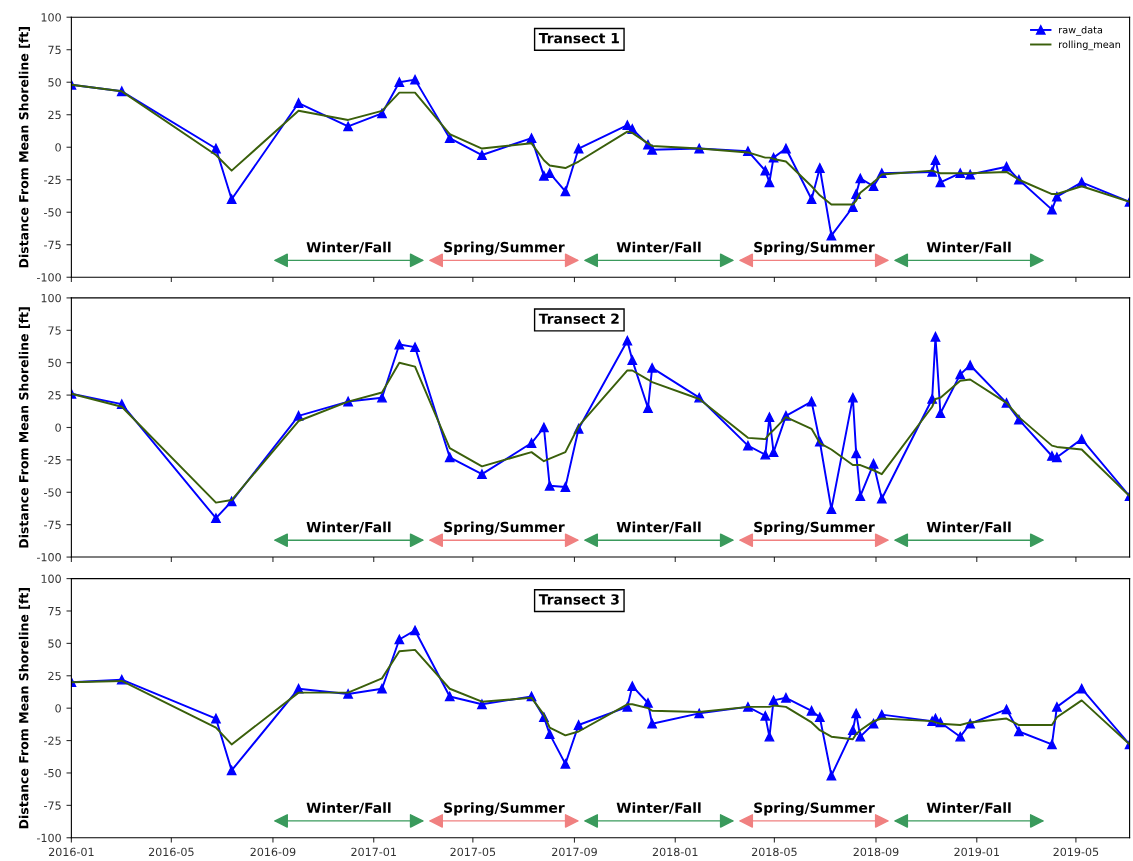 This screenshot has width=1133, height=861. What do you see at coordinates (52, 245) in the screenshot?
I see `y-tick-label: -75` at bounding box center [52, 245].